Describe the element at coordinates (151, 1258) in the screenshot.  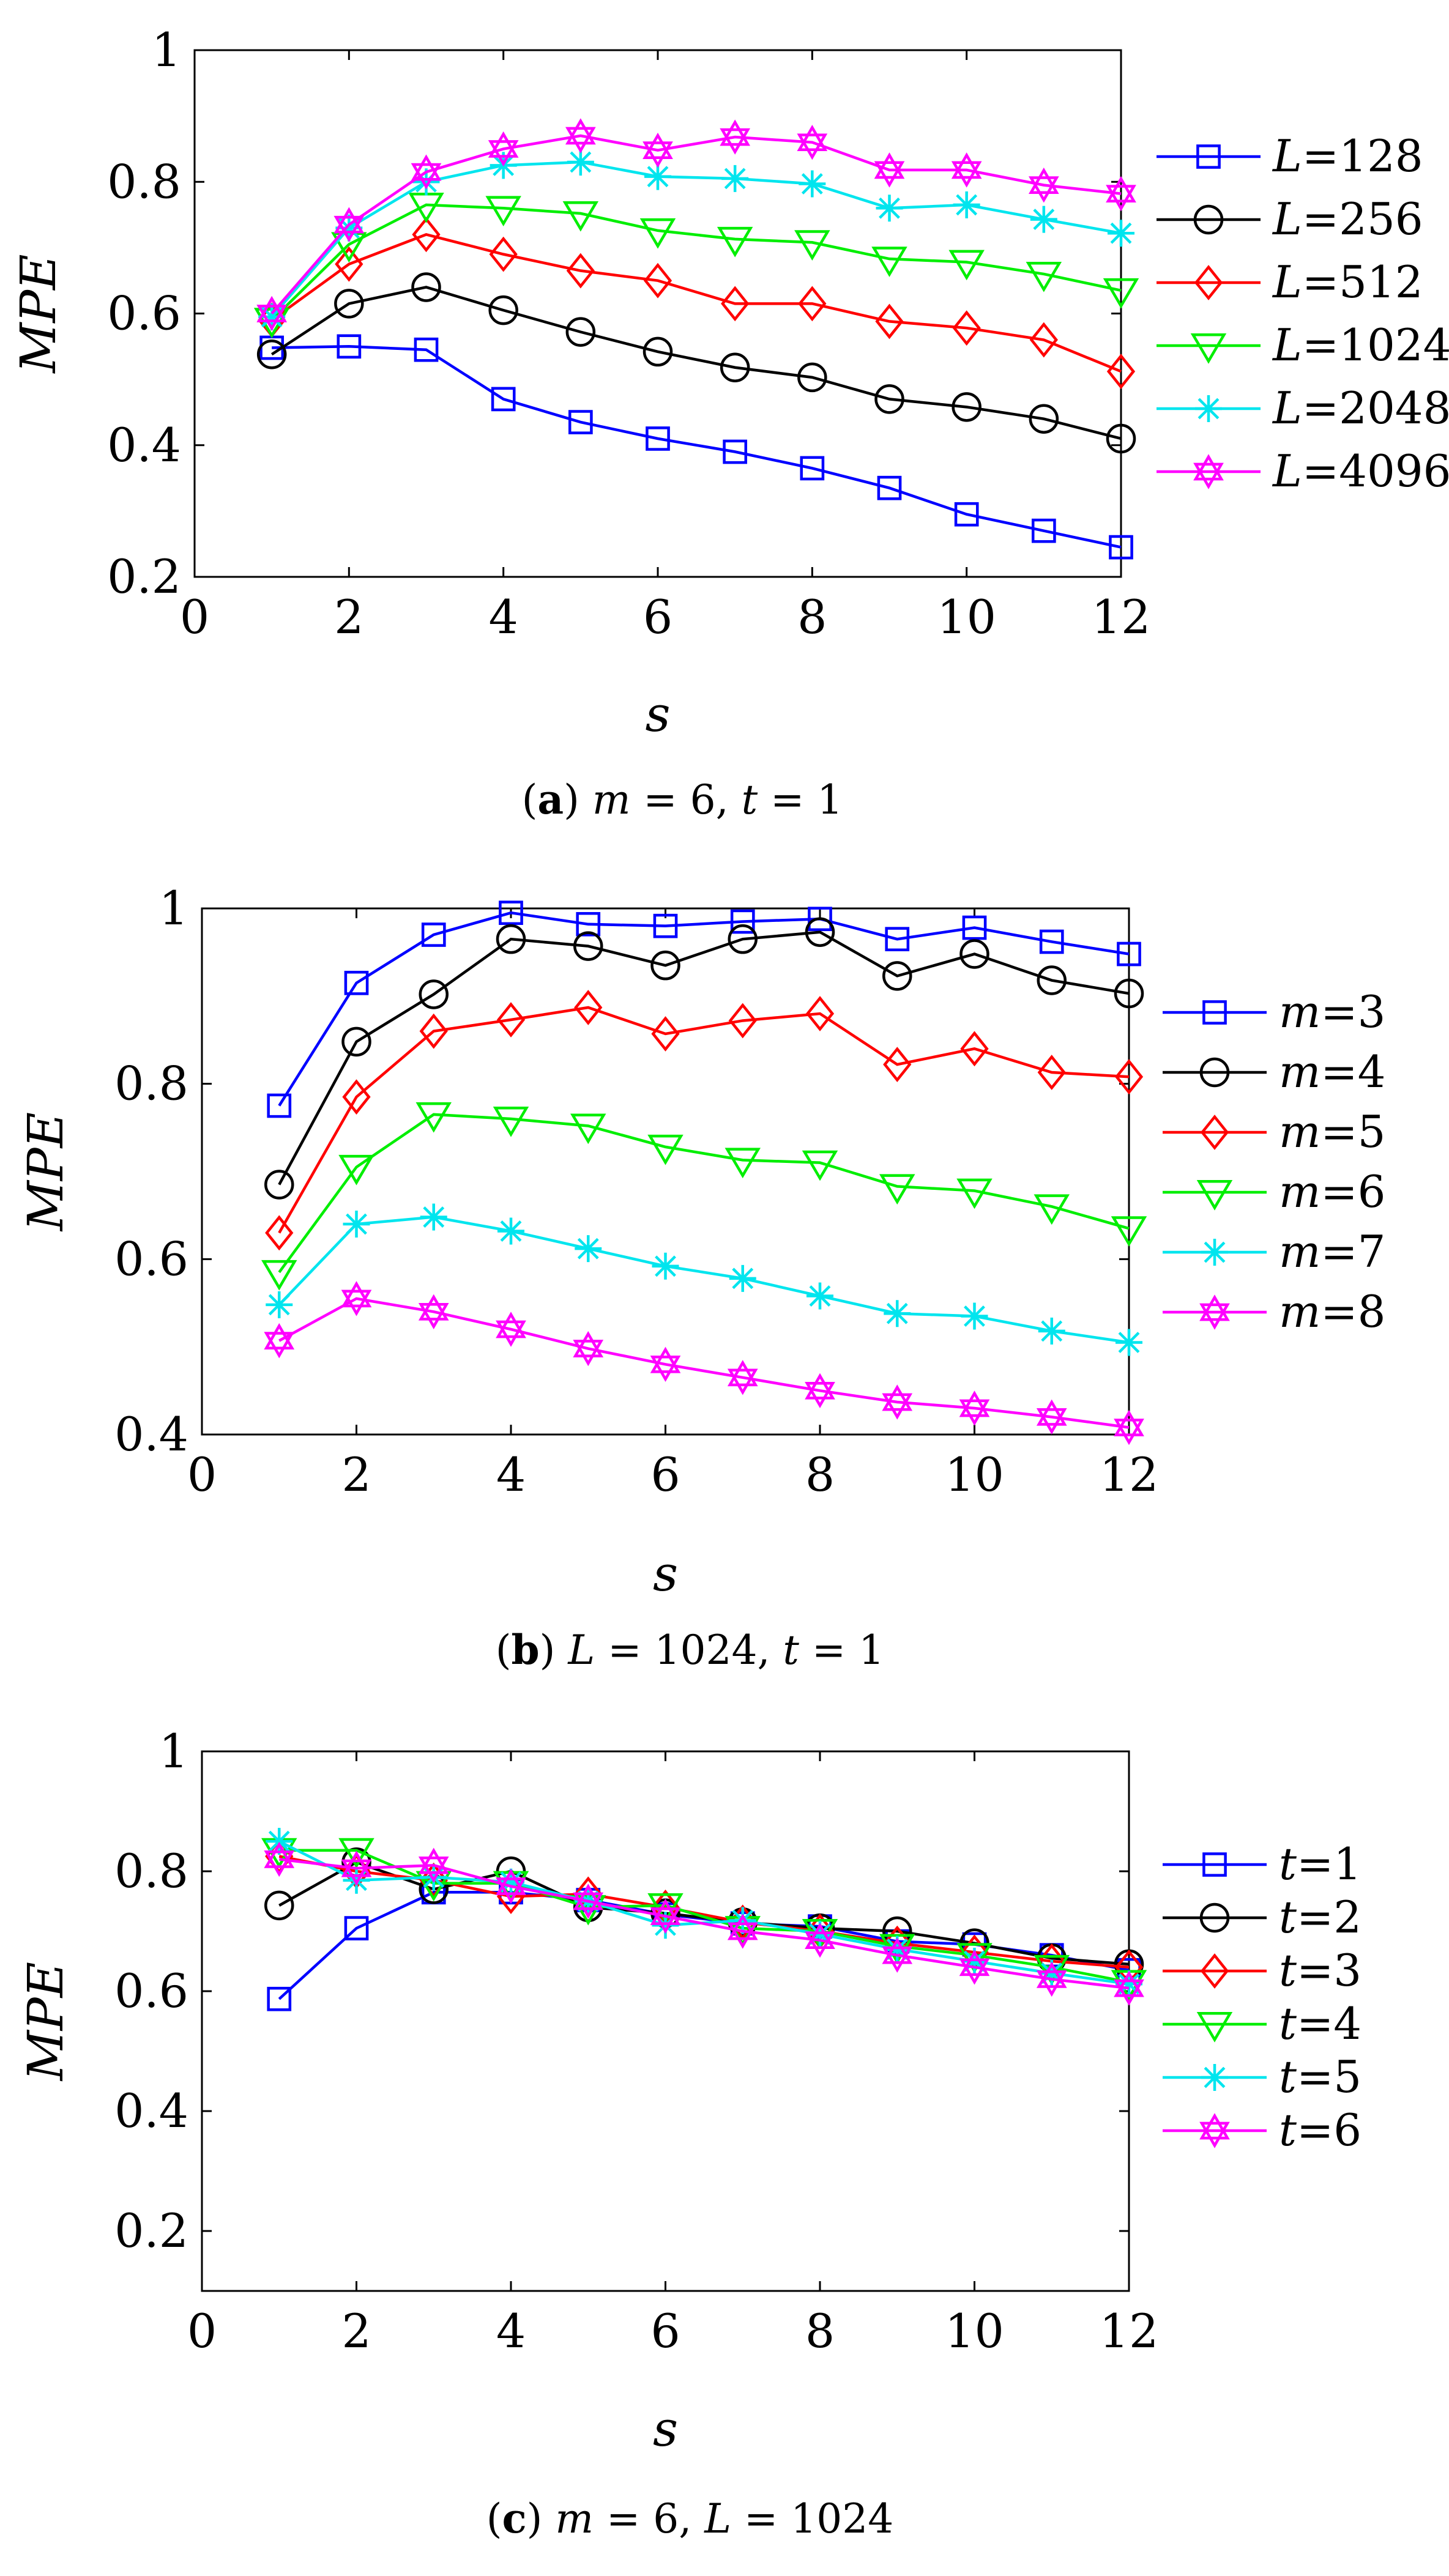
I see `y-tick-label: 0.6` at that location.